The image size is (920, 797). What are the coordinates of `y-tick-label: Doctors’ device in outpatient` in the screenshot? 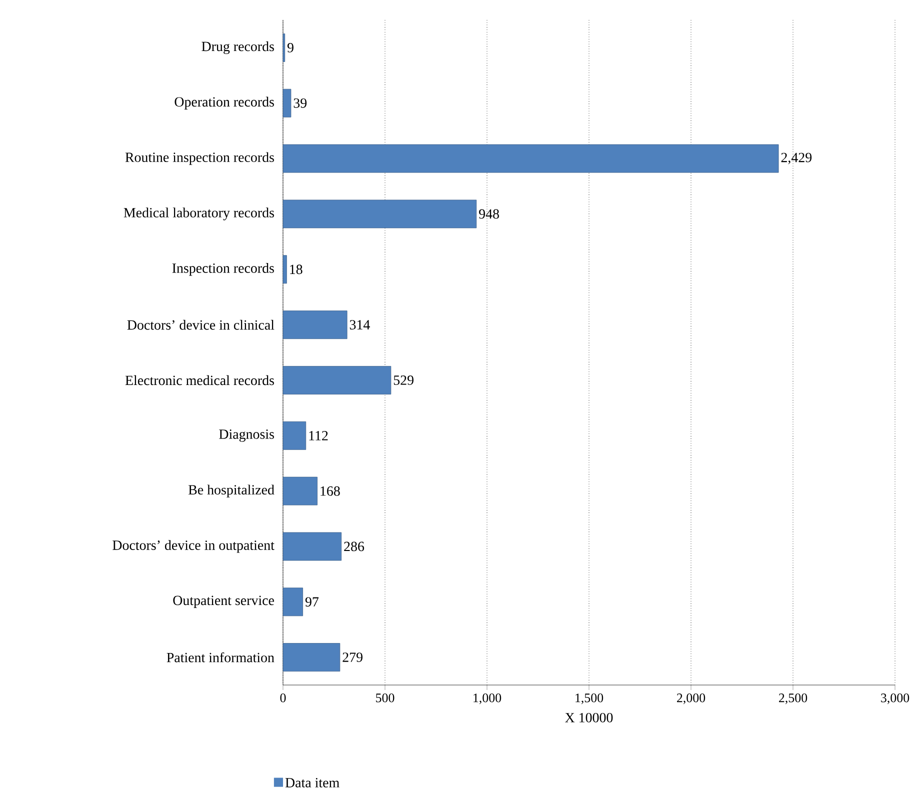 It's located at (193, 546).